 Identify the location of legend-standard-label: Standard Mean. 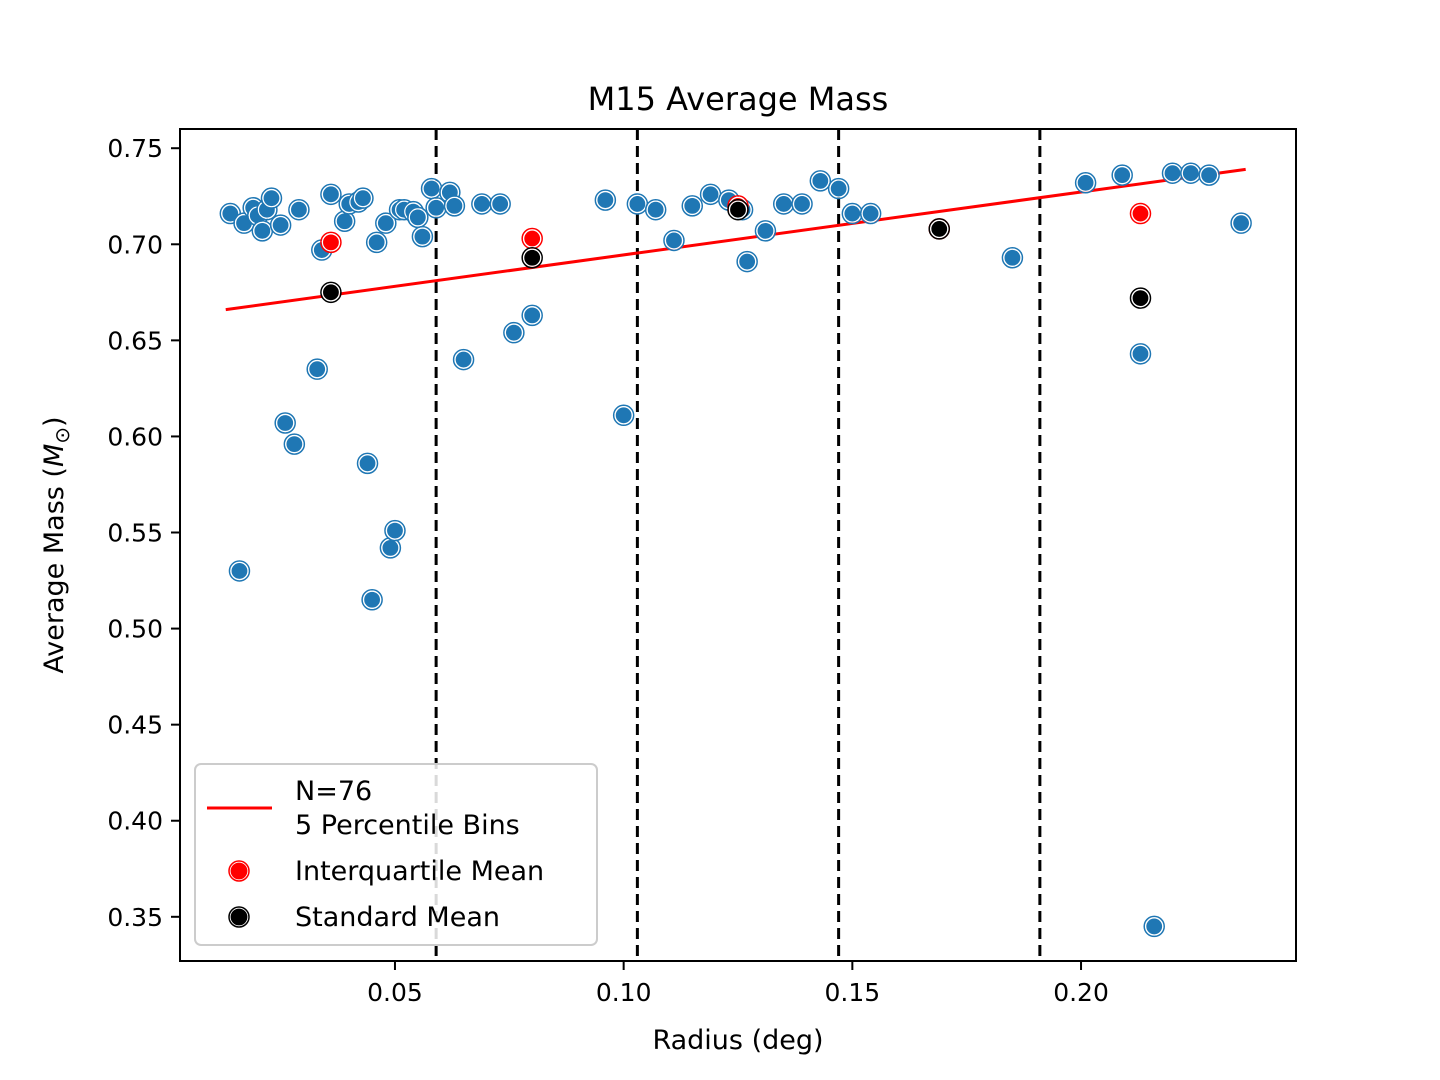
(397, 917).